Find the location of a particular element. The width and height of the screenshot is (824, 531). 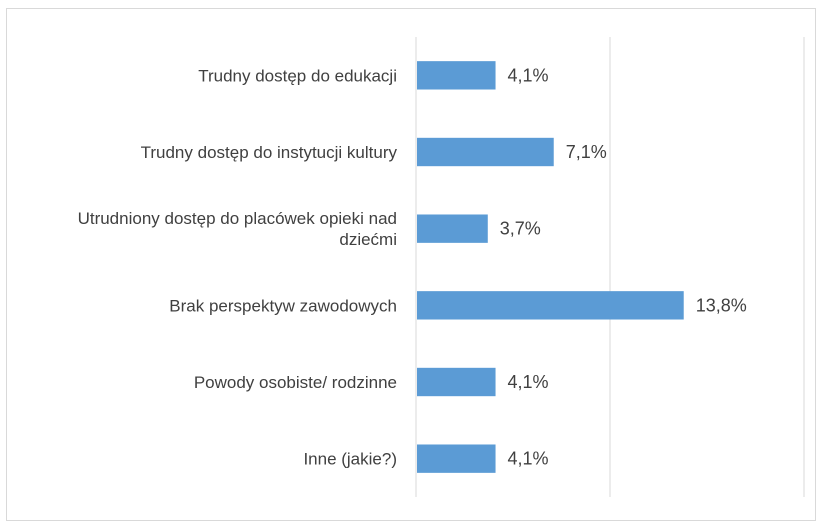

value-label-4: 4,1% is located at coordinates (528, 382).